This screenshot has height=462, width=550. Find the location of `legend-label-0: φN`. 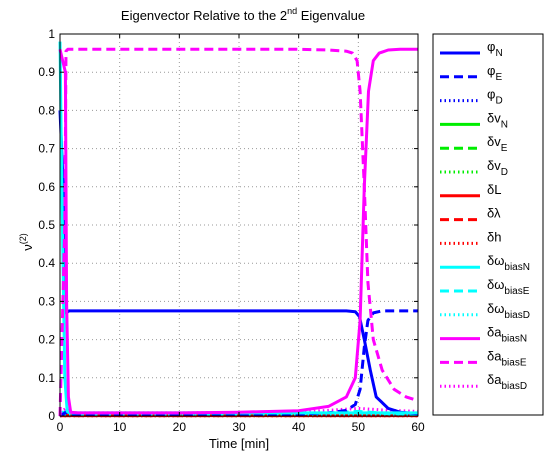

legend-label-0: φN is located at coordinates (495, 49).